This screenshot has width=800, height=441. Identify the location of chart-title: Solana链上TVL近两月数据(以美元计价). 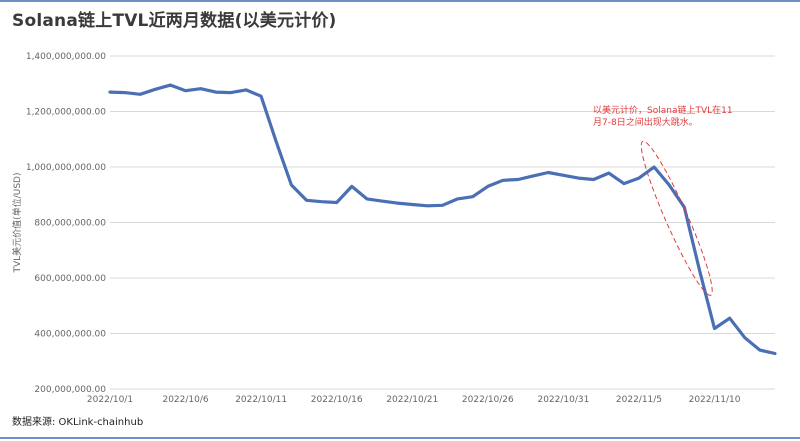
(174, 21).